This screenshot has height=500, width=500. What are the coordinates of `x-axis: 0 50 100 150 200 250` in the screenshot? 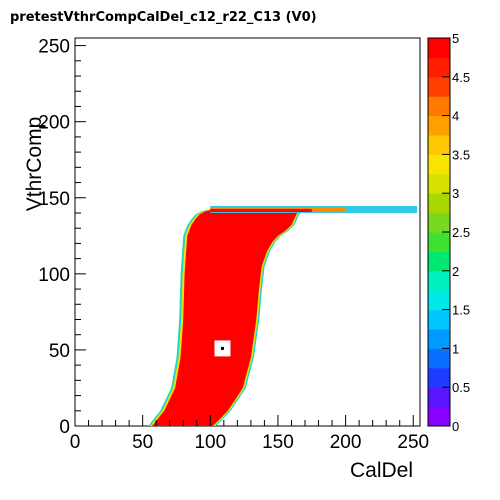 It's located at (249, 434).